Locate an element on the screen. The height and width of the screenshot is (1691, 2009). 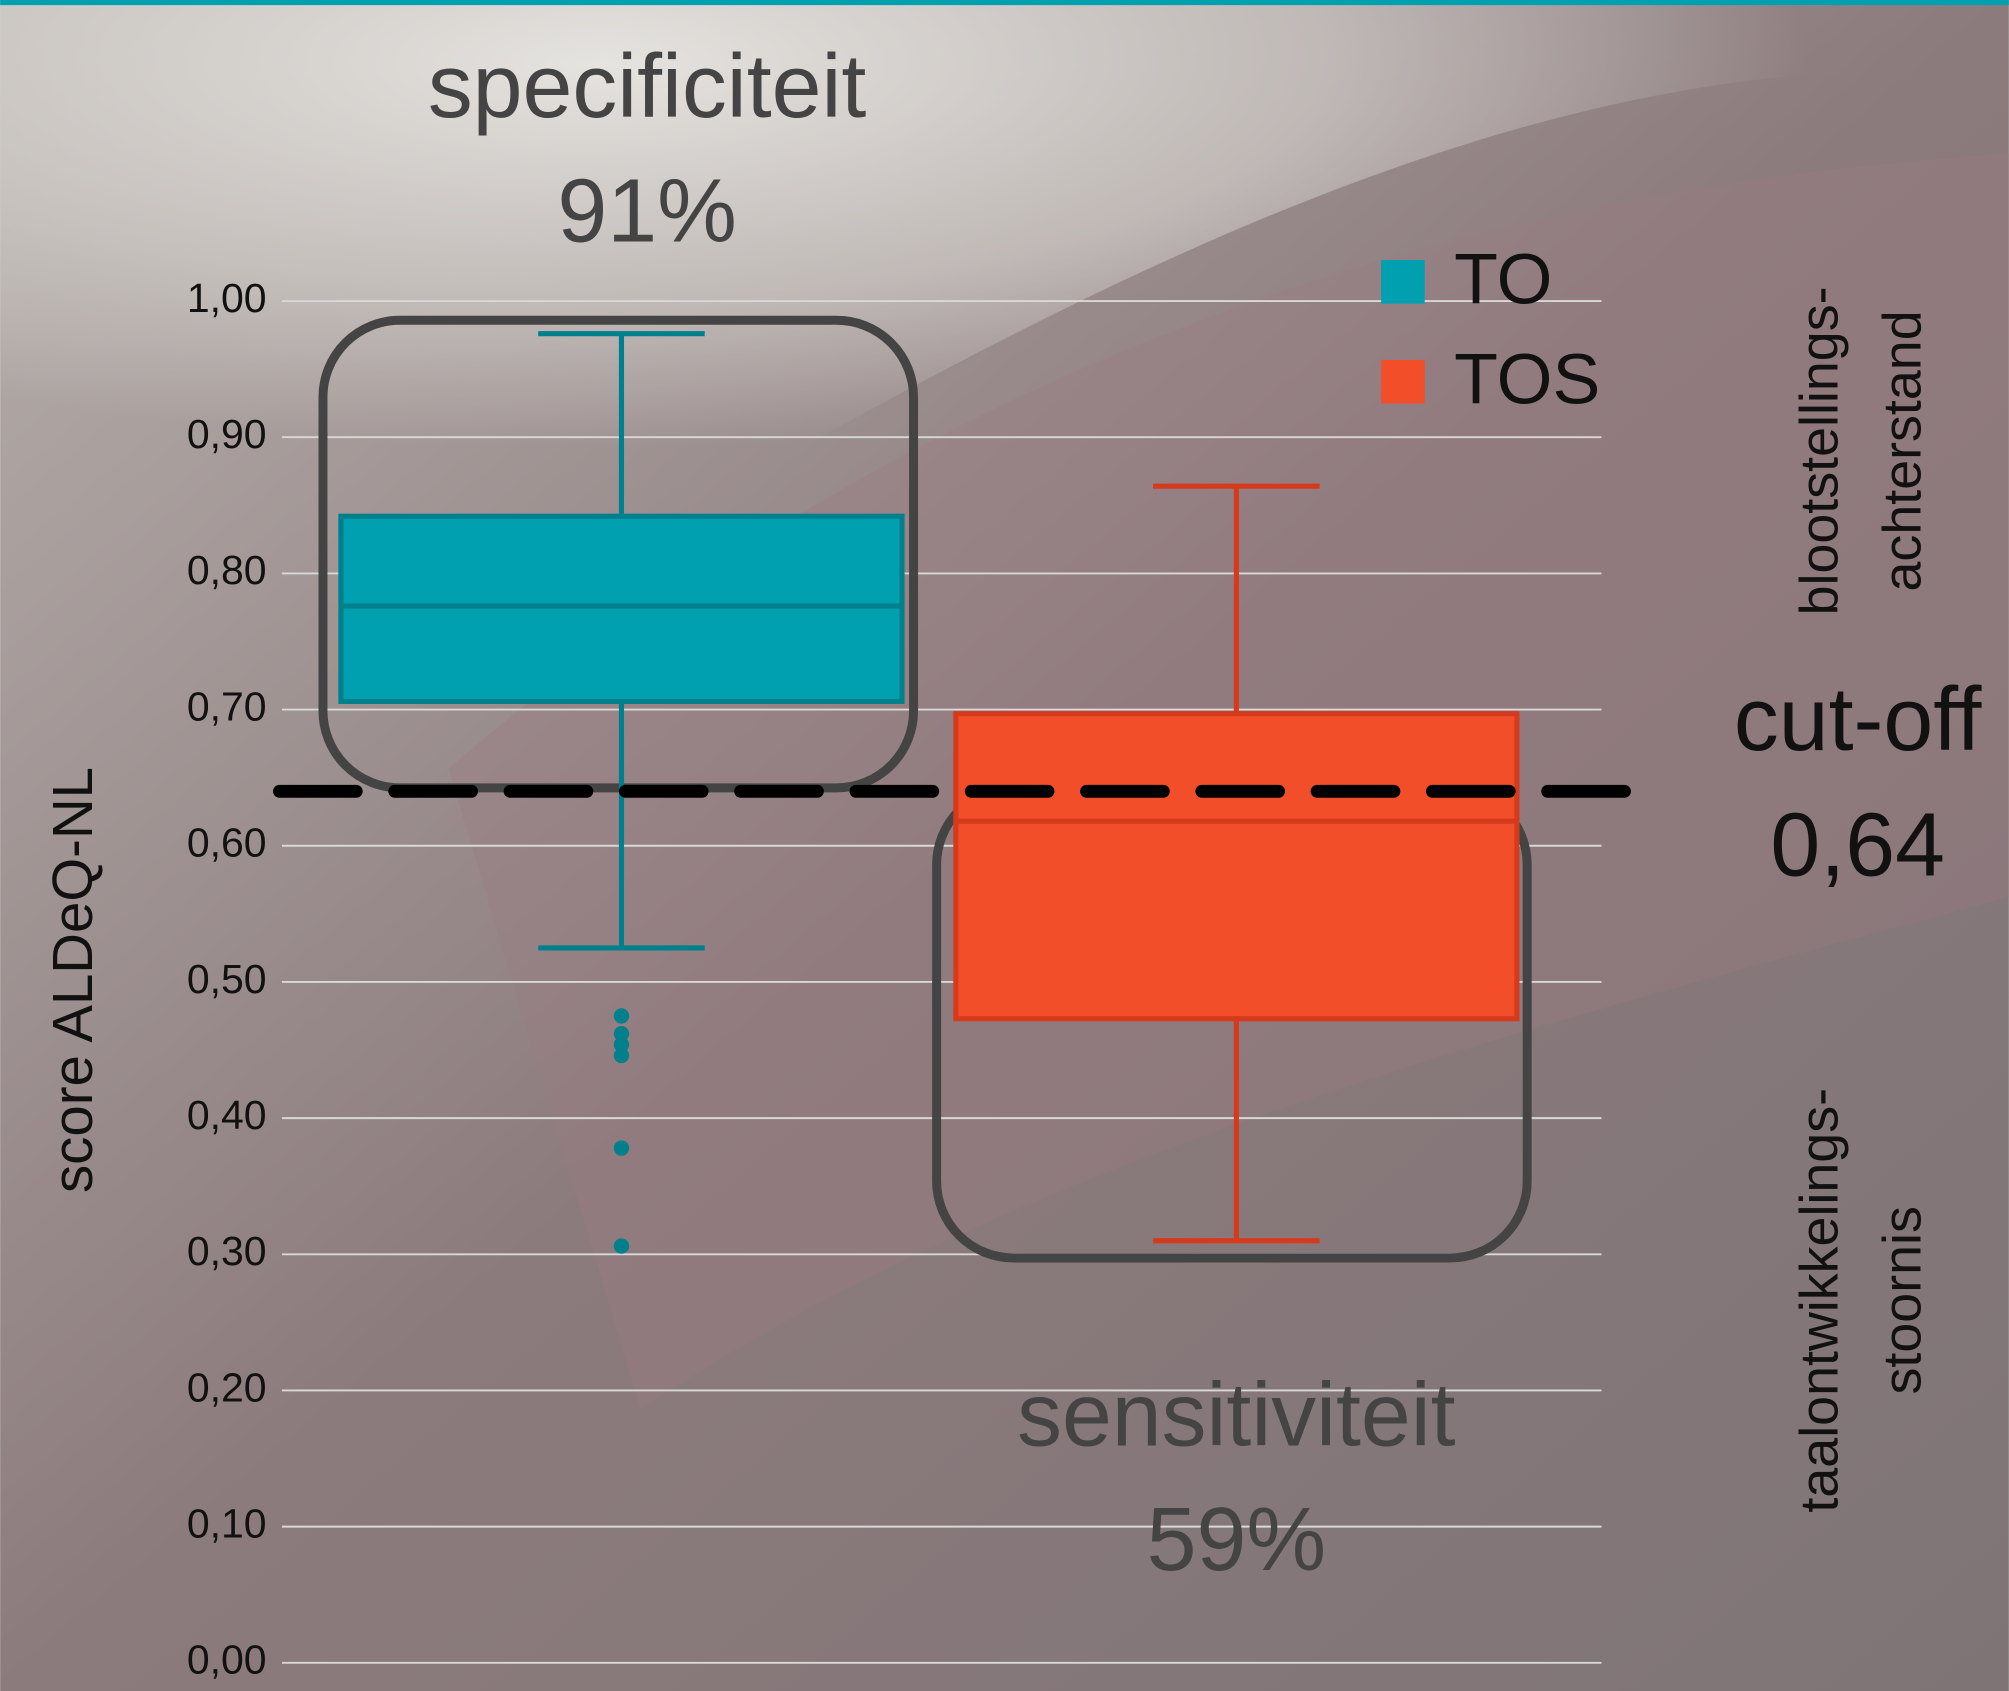
annotation: sensitiviteit is located at coordinates (1236, 1416).